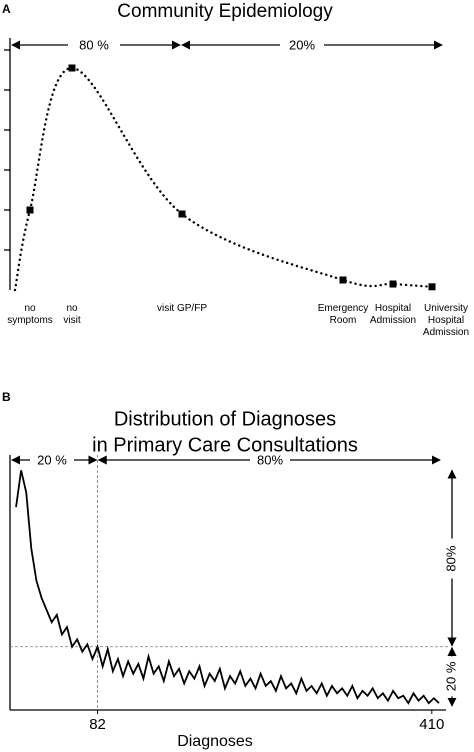 This screenshot has width=474, height=752. Describe the element at coordinates (225, 419) in the screenshot. I see `chart-title: Distribution of Diagnoses` at that location.